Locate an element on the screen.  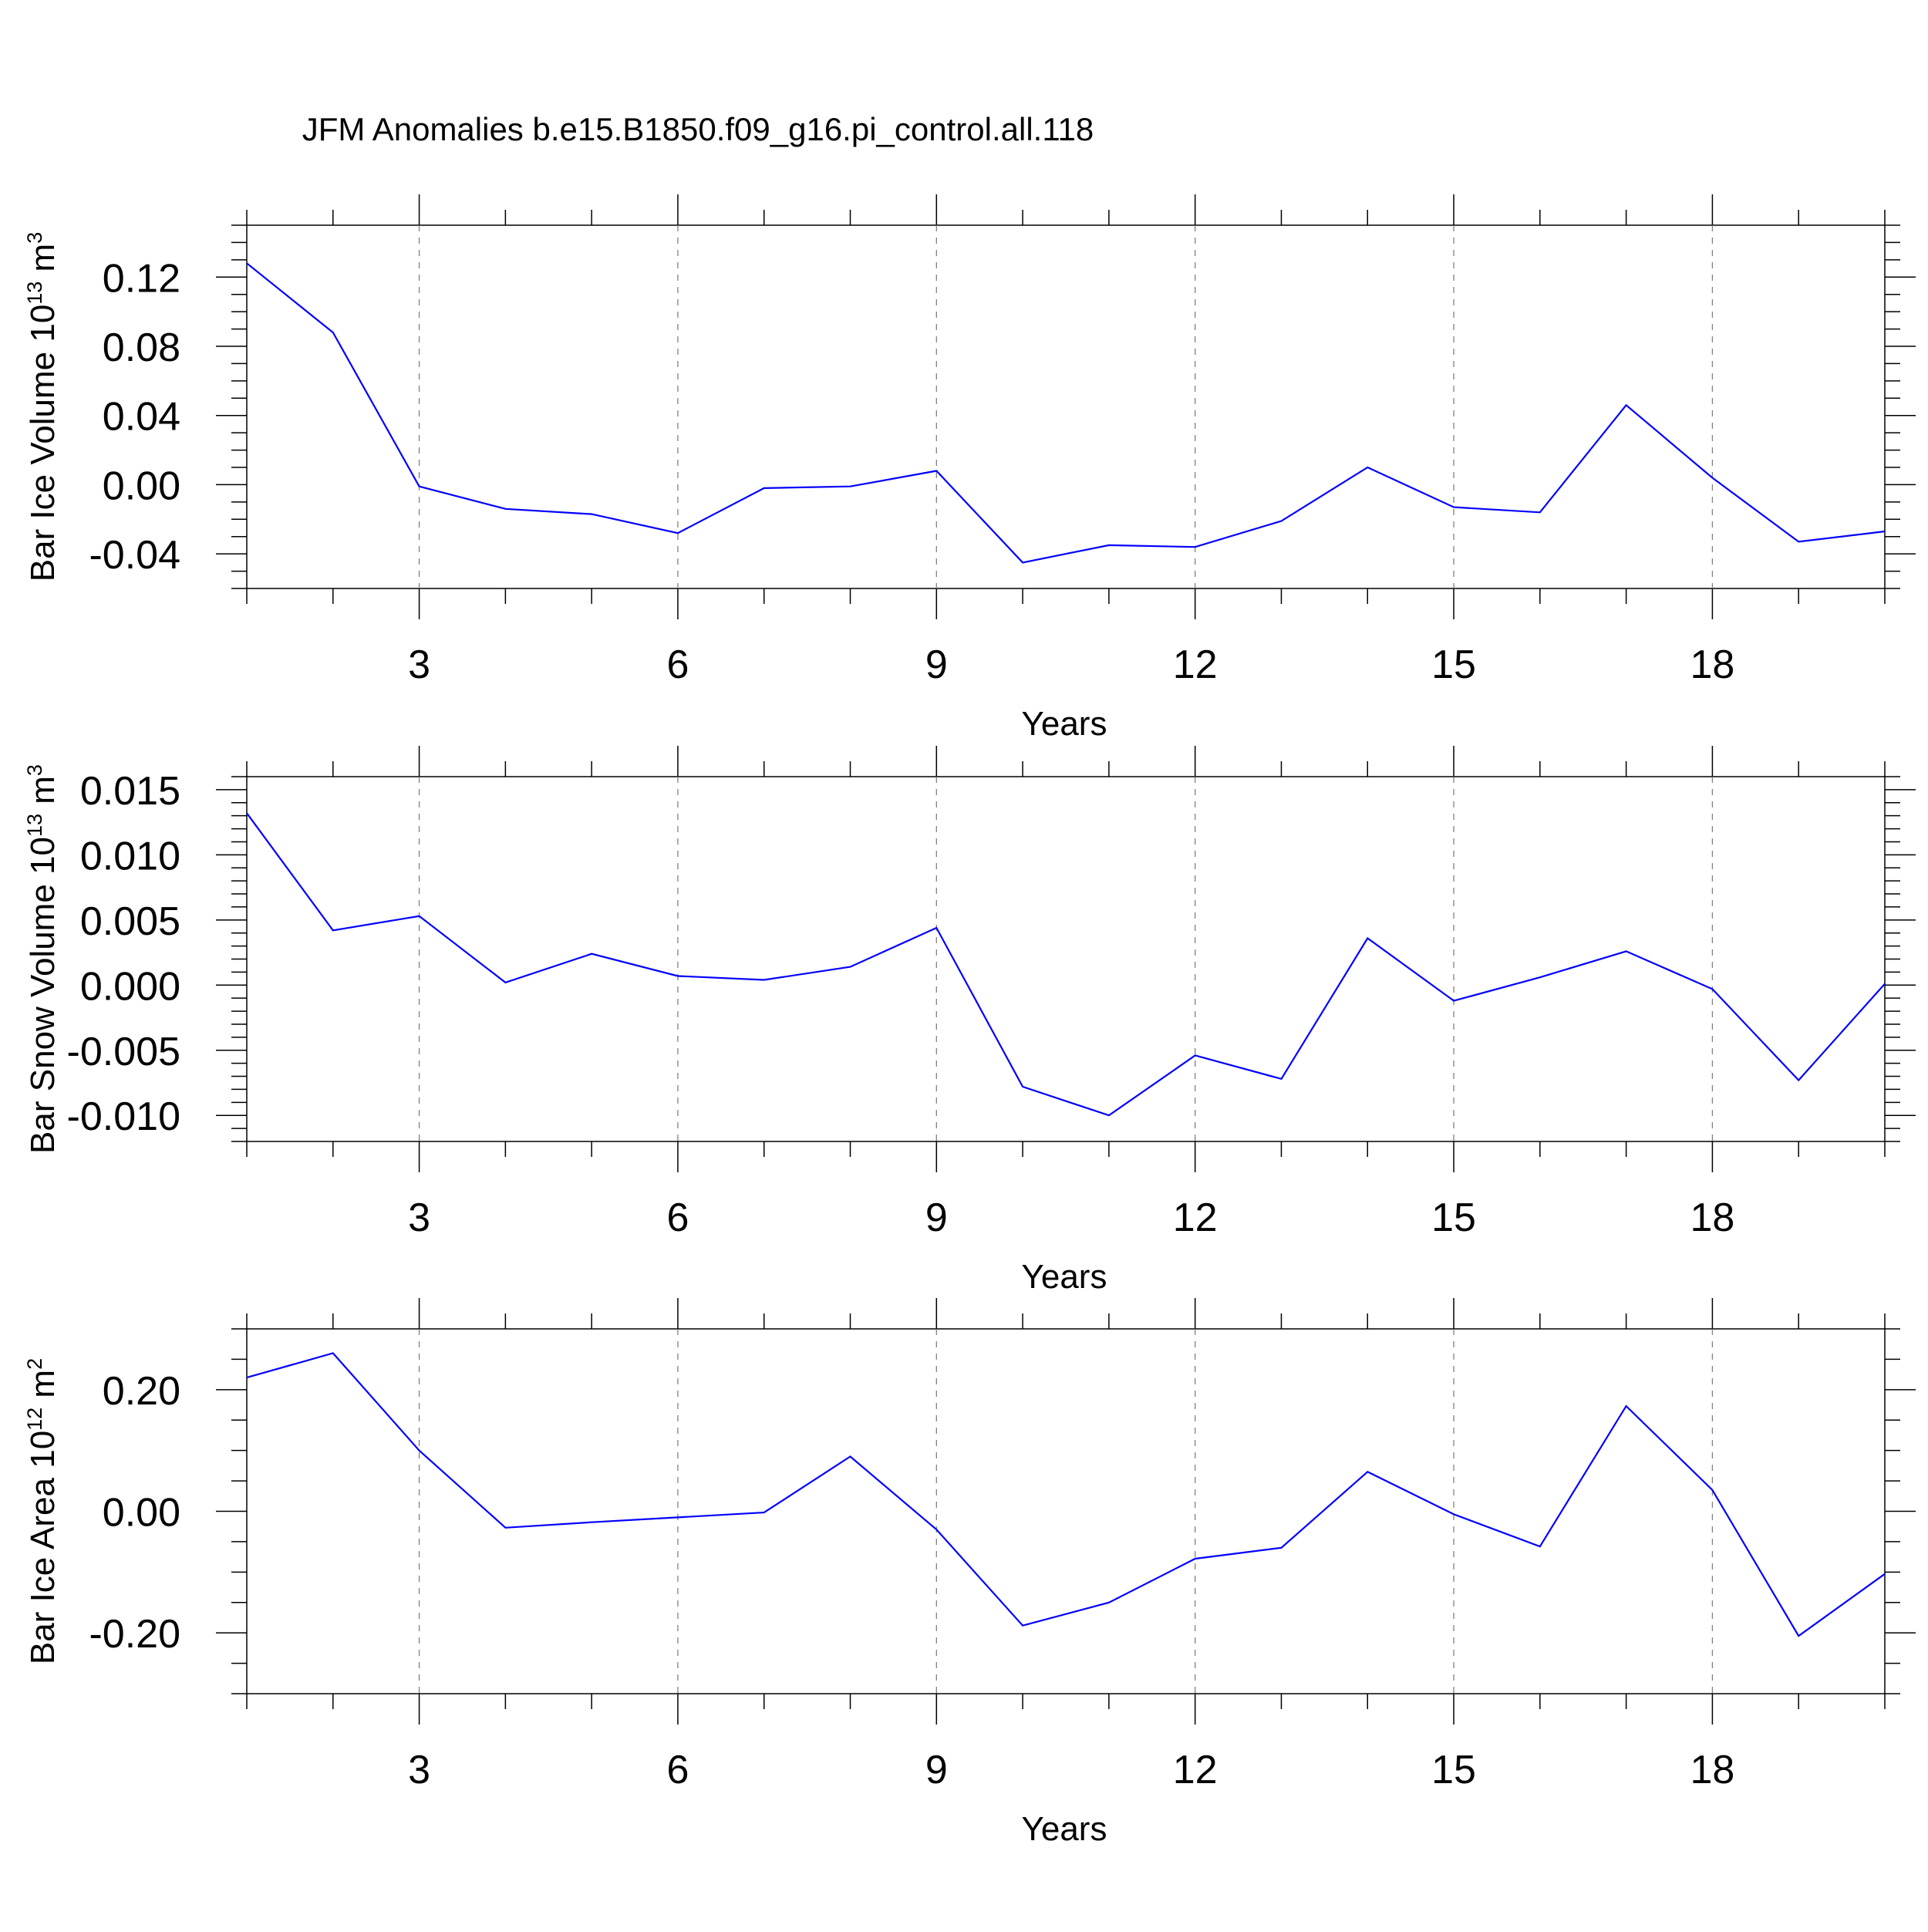
y-tick-label: -0.005 is located at coordinates (124, 1052).